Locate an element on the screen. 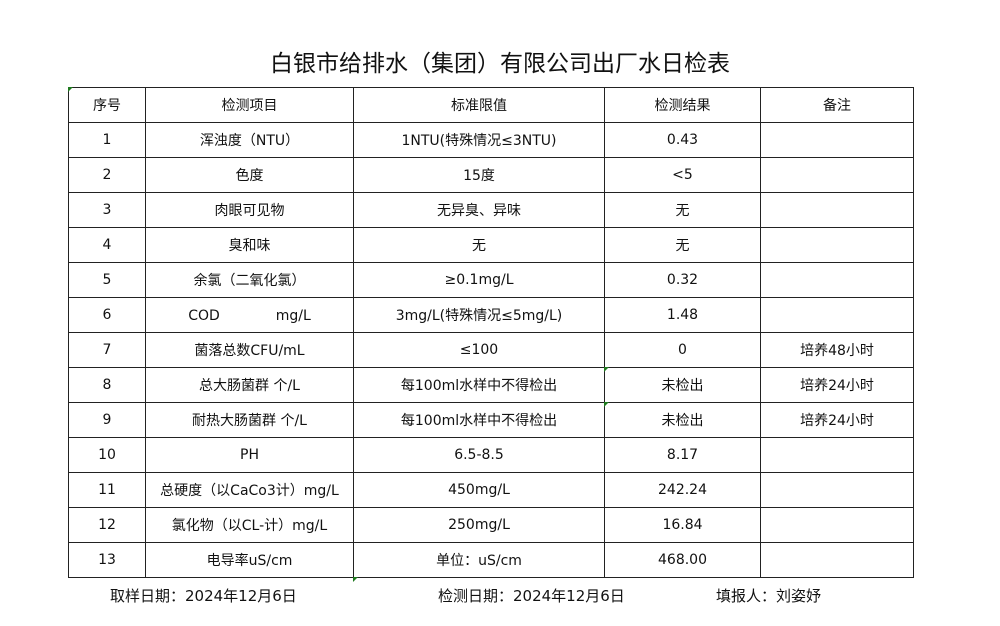 The height and width of the screenshot is (626, 1000). table-row: 9 耐热大肠菌群 个/L 每100ml水样中不得检出 未检出 培养24小时 is located at coordinates (491, 420).